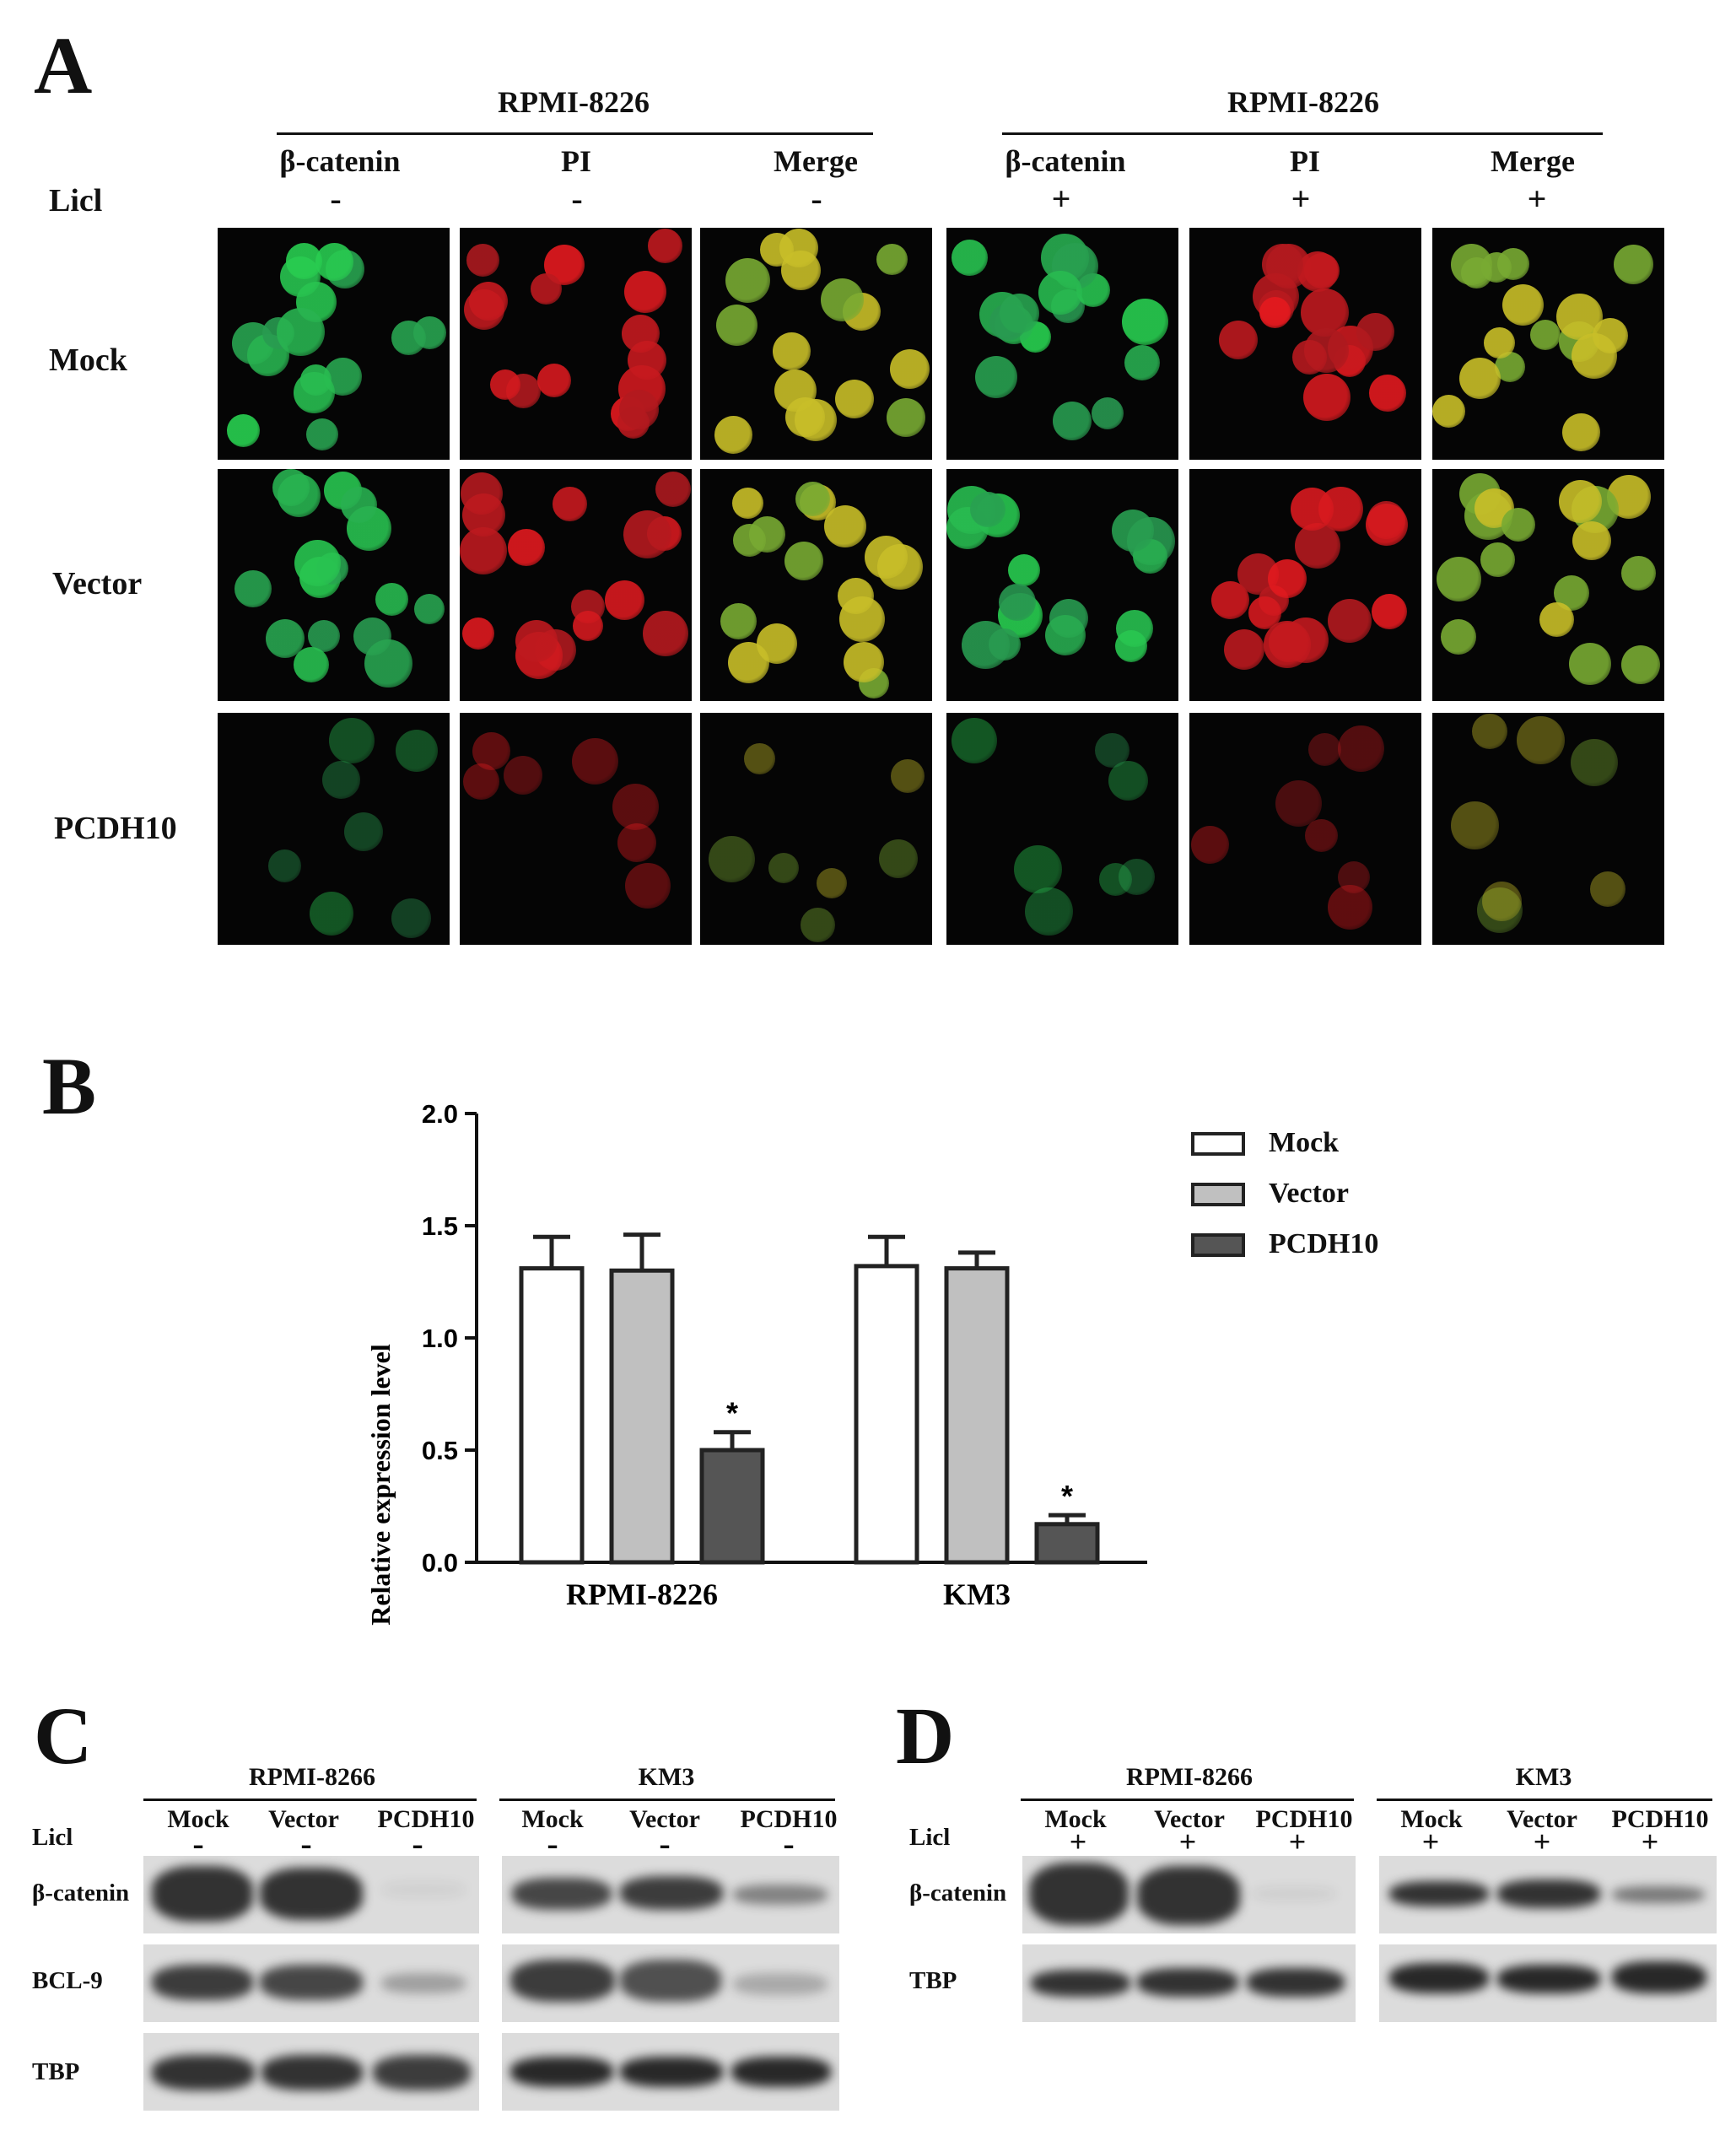  I want to click on blot-d-left-tbp, so click(1189, 1983).